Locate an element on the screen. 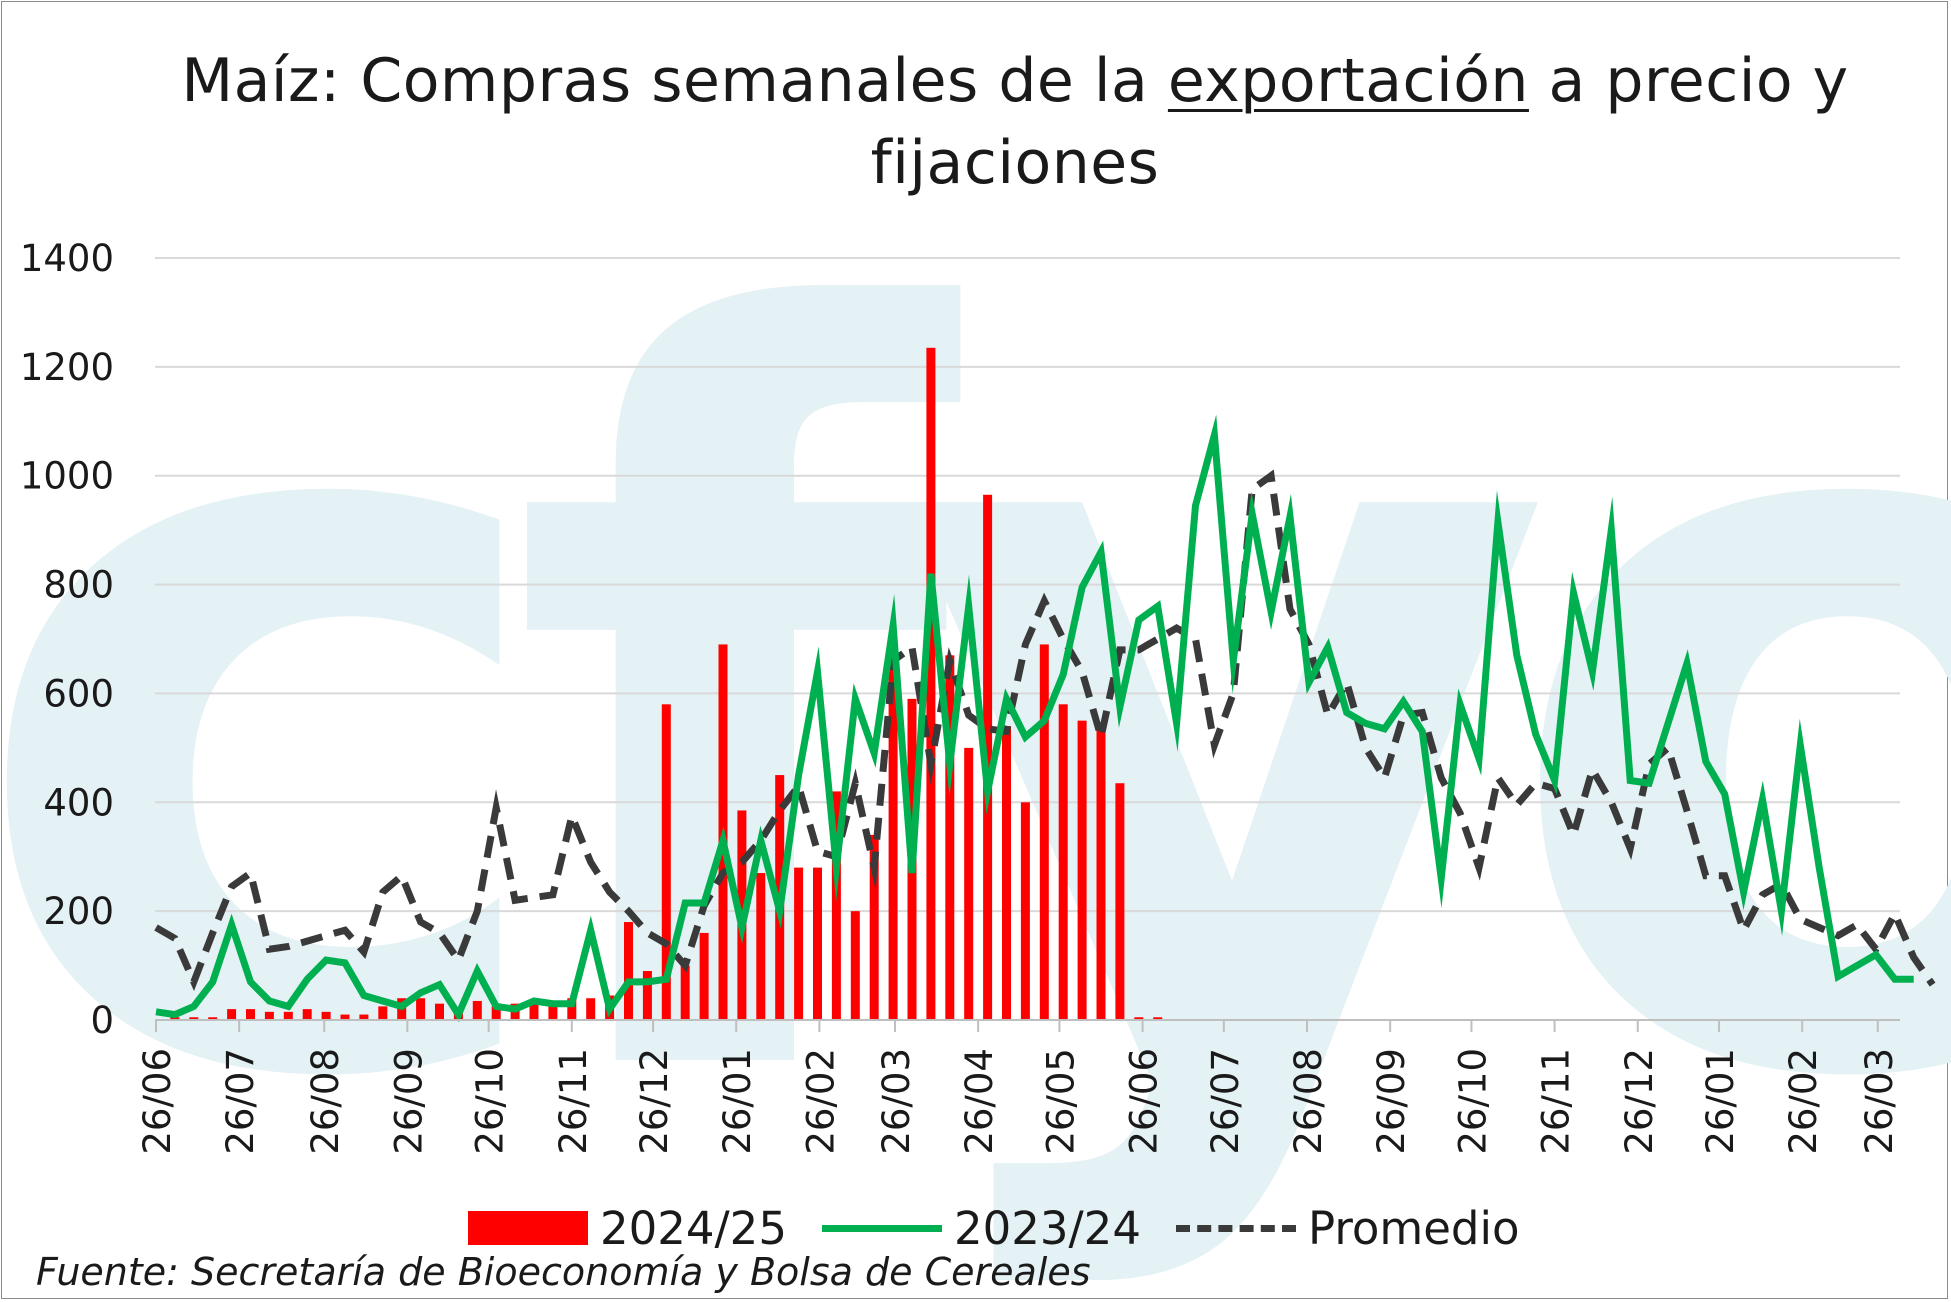 The height and width of the screenshot is (1302, 1951). legend-label: 2023/24 is located at coordinates (1047, 1228).